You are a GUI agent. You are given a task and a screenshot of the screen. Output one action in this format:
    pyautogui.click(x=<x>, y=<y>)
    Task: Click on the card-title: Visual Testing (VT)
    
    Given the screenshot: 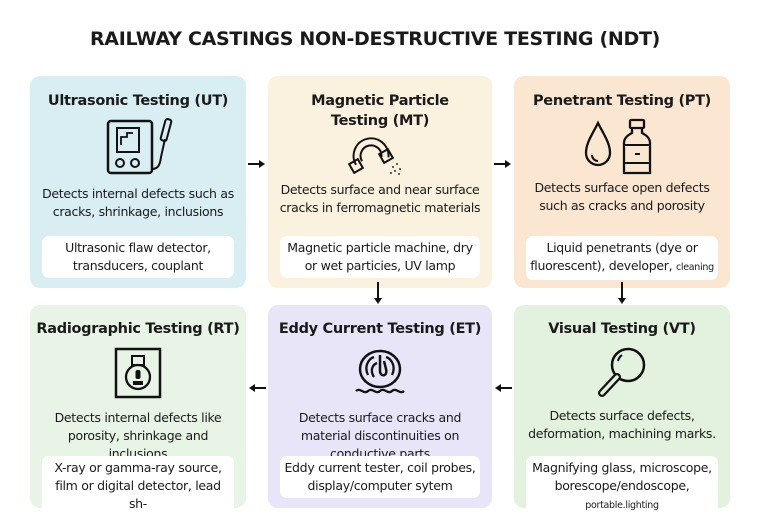 What is the action you would take?
    pyautogui.click(x=622, y=329)
    